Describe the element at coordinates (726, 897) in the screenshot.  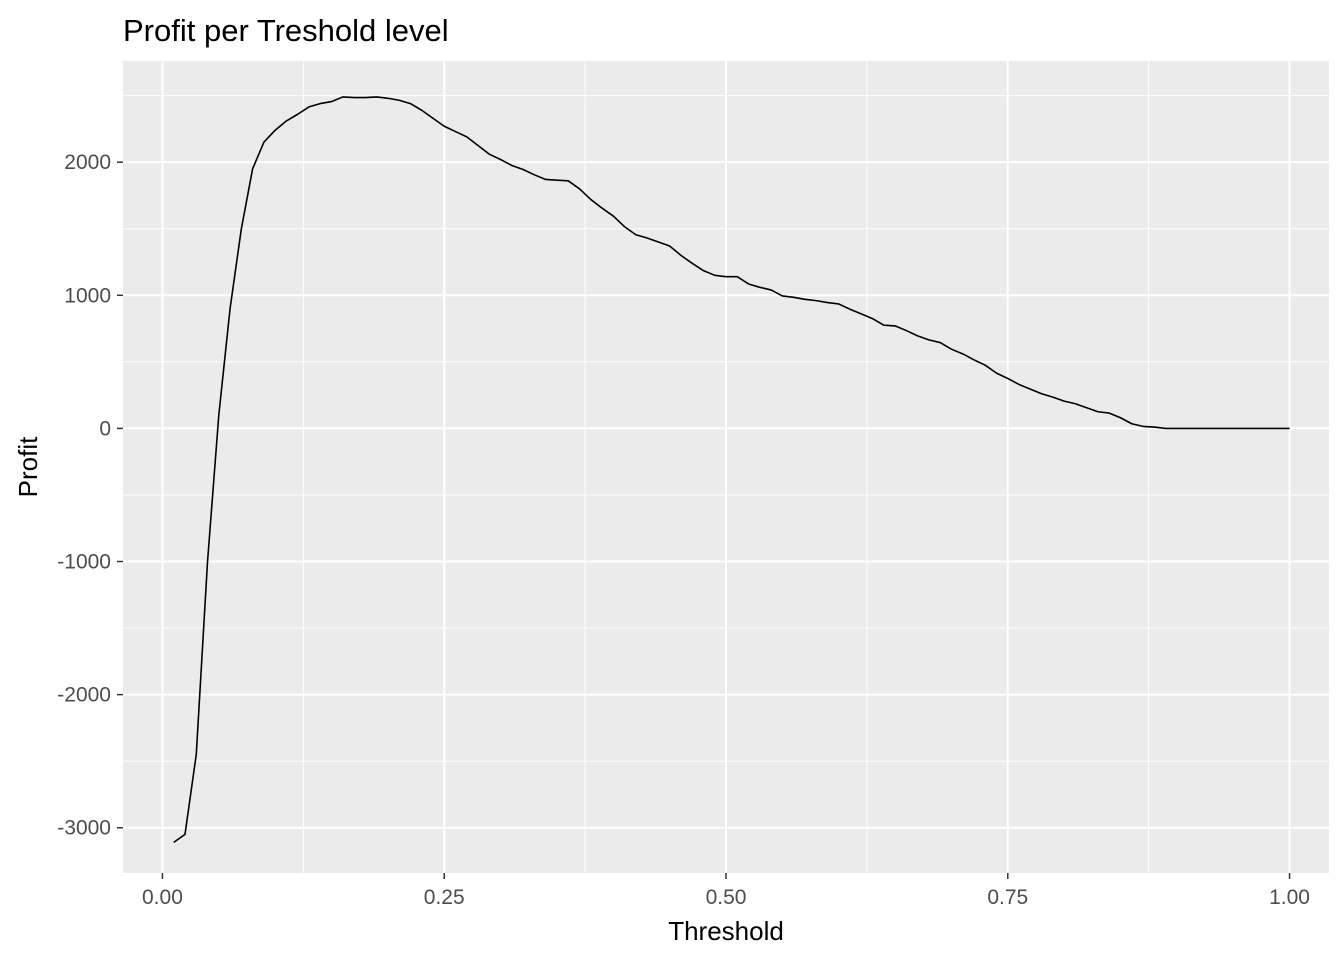
I see `x-tick-label: 0.50` at that location.